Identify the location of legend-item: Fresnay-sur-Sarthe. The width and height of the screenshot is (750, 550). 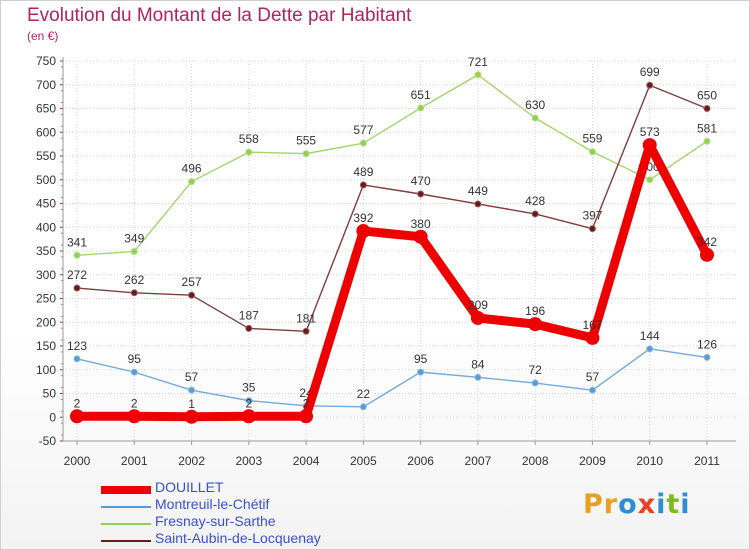
(251, 522).